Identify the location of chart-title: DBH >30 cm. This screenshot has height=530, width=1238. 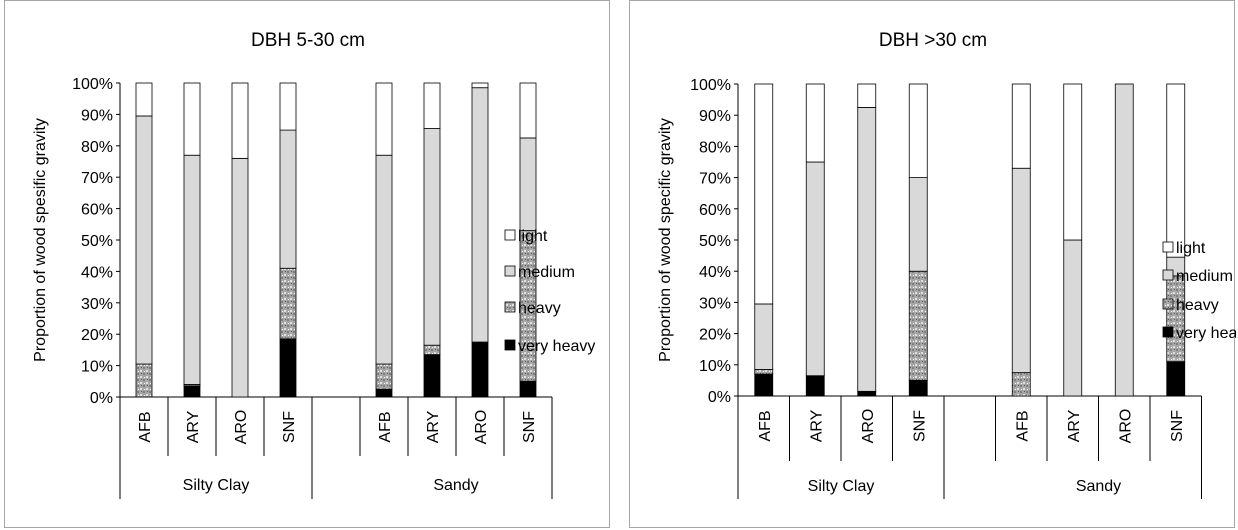
(933, 40).